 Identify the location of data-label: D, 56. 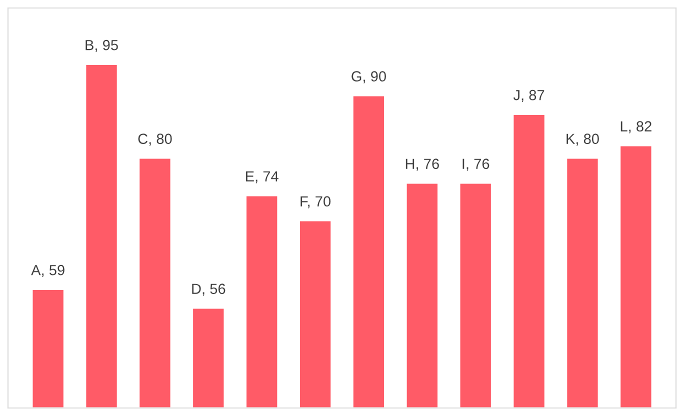
(209, 290).